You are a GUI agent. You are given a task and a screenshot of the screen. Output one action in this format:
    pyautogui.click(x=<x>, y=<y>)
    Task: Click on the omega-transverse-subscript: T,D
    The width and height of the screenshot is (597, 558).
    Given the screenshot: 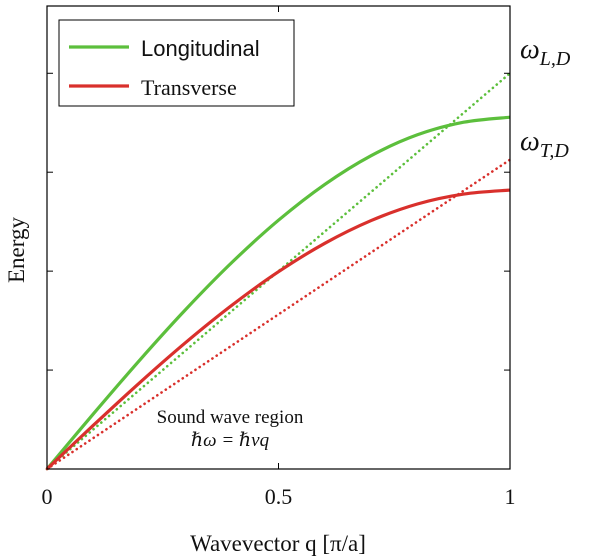 What is the action you would take?
    pyautogui.click(x=555, y=151)
    